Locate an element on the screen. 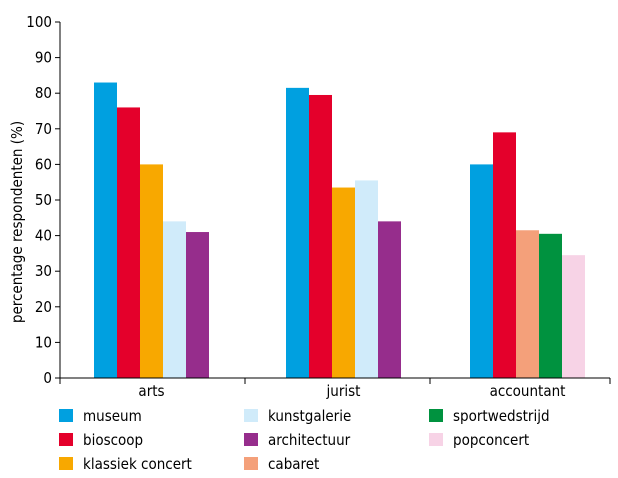  y-tick-label: 40 is located at coordinates (43, 236).